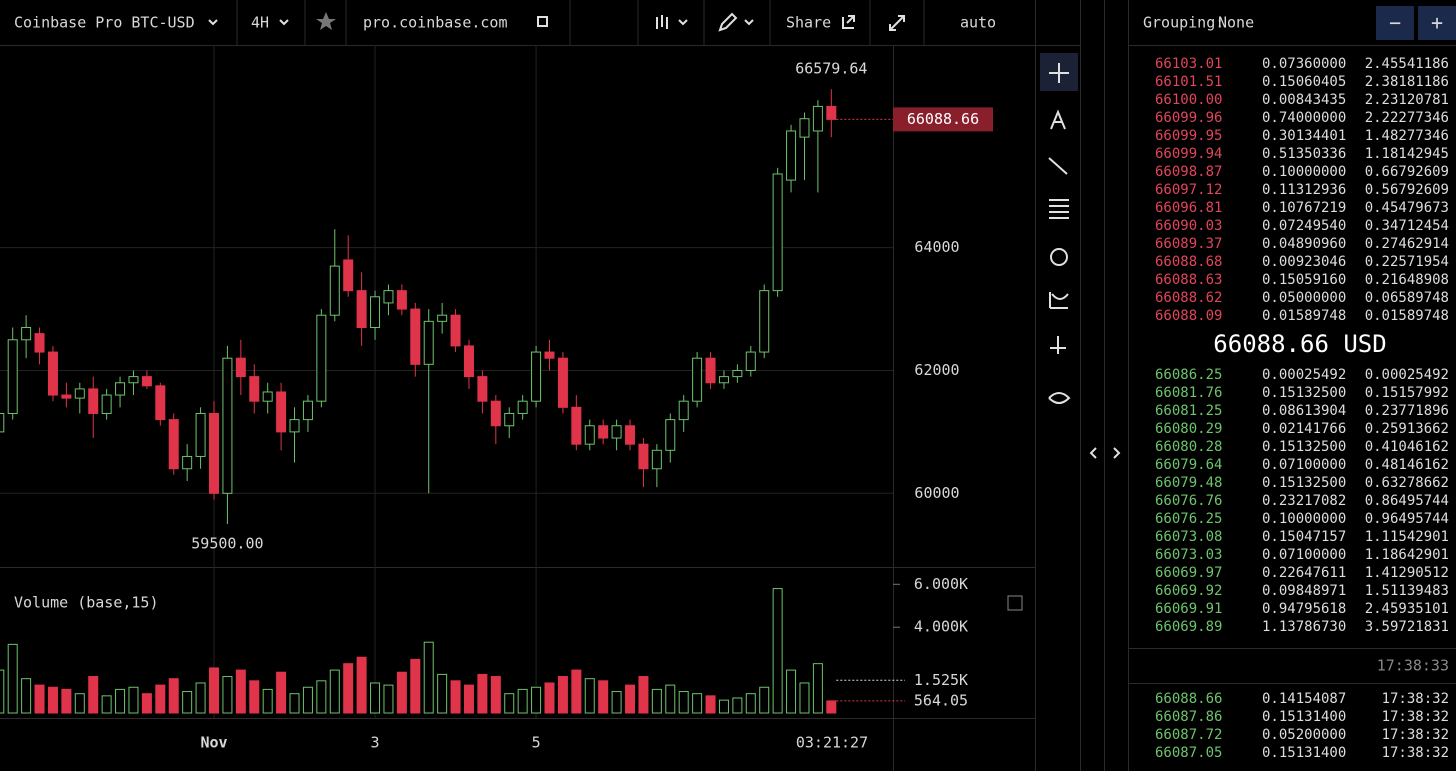  Describe the element at coordinates (213, 743) in the screenshot. I see `x-tick-label: Nov` at that location.